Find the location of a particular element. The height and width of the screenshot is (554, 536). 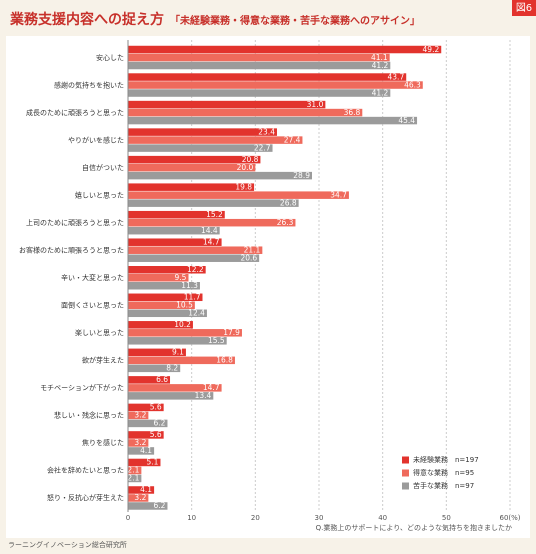

value-label: 15.5 is located at coordinates (216, 340).